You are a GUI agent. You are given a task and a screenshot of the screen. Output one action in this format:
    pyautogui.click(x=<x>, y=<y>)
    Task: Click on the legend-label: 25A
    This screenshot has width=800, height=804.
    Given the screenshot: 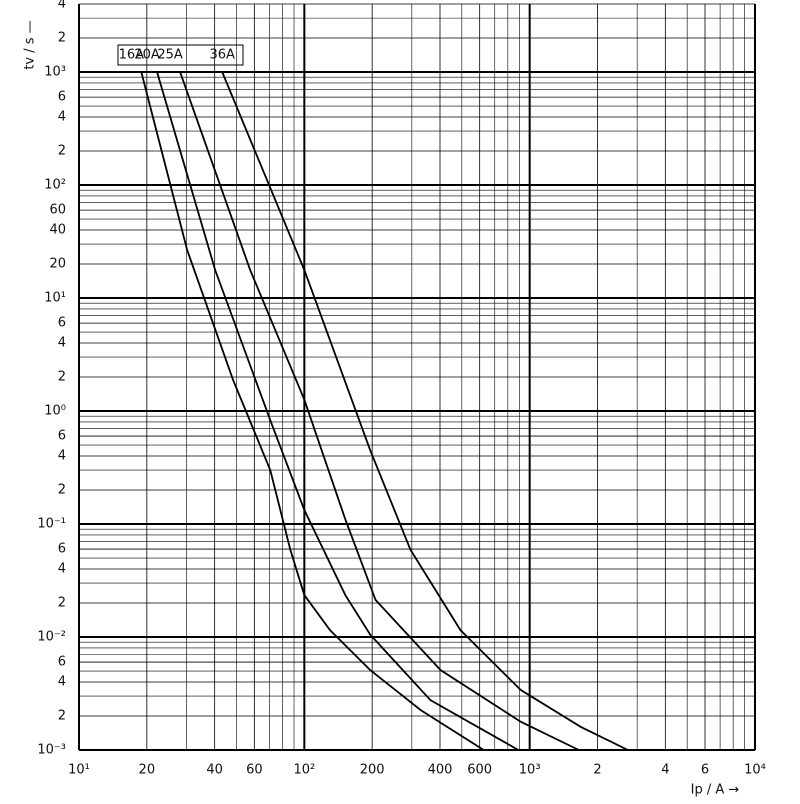 What is the action you would take?
    pyautogui.click(x=170, y=55)
    